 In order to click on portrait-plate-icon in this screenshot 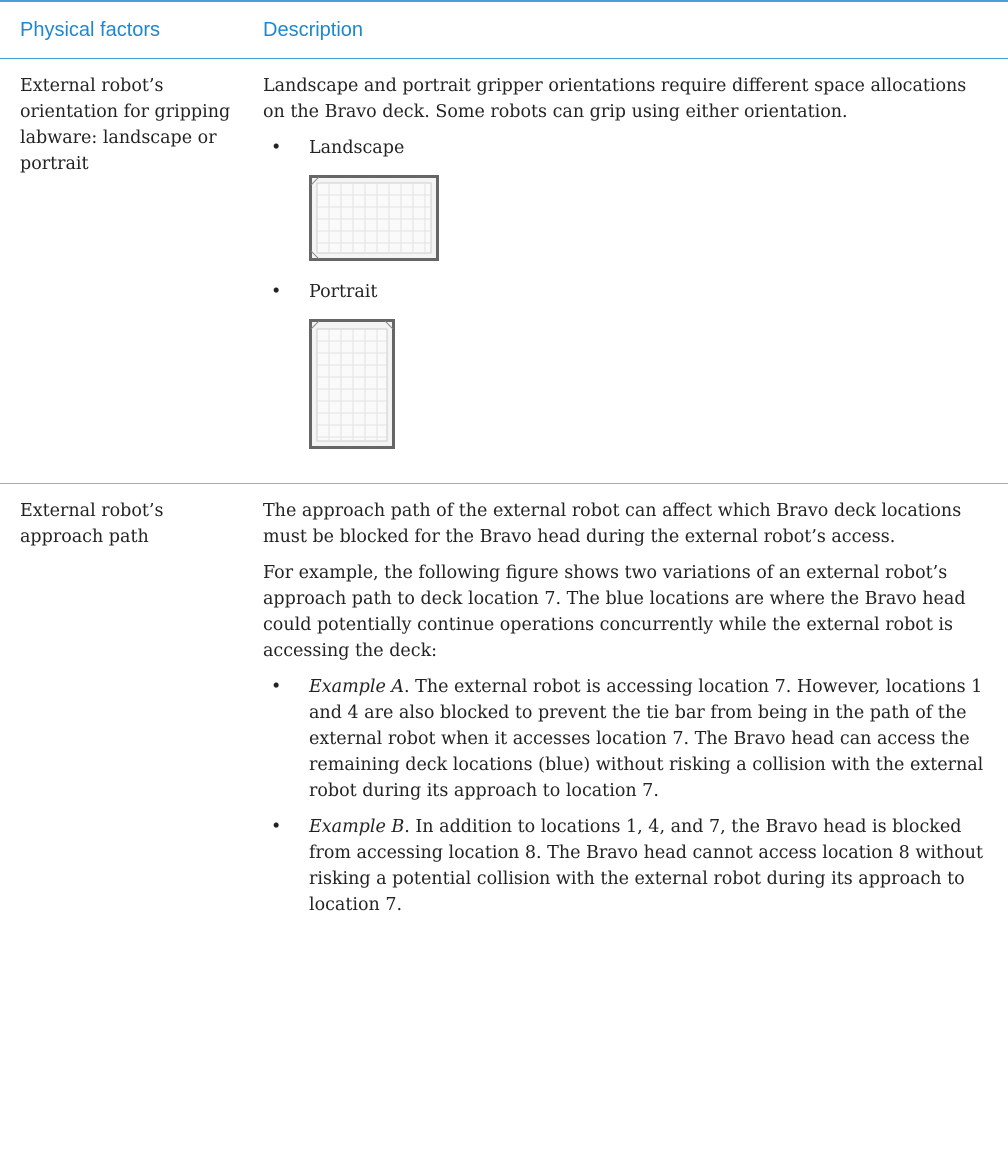, I will do `click(352, 384)`.